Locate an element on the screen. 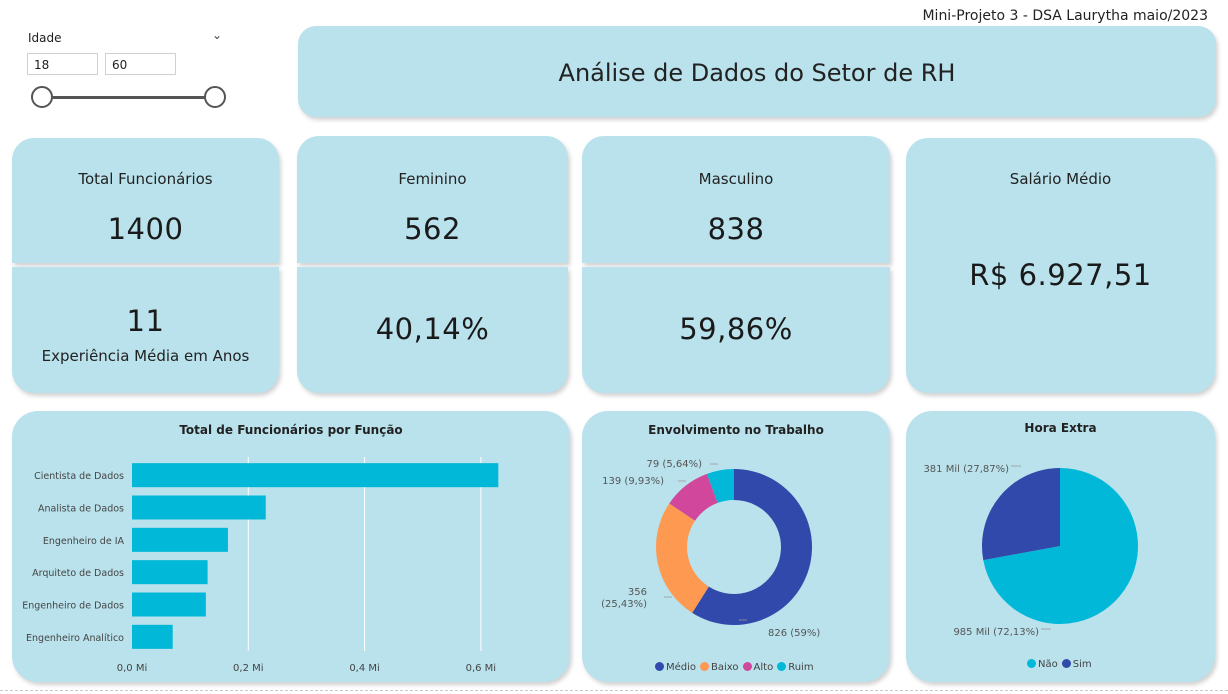 The height and width of the screenshot is (694, 1228). slicer-label: Idade is located at coordinates (45, 38).